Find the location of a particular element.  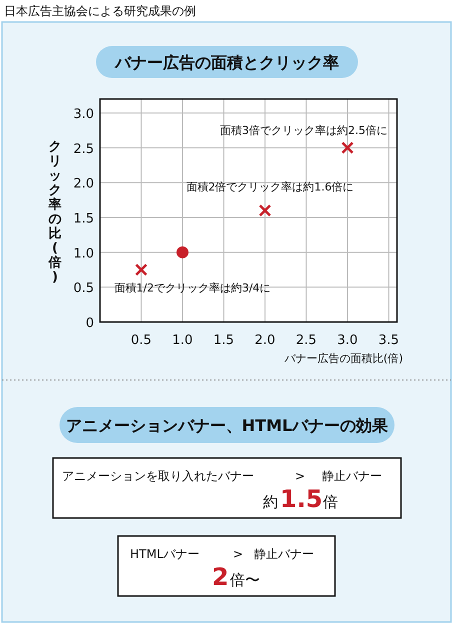

chart-title: バナー広告の面積とクリック率 is located at coordinates (226, 62).